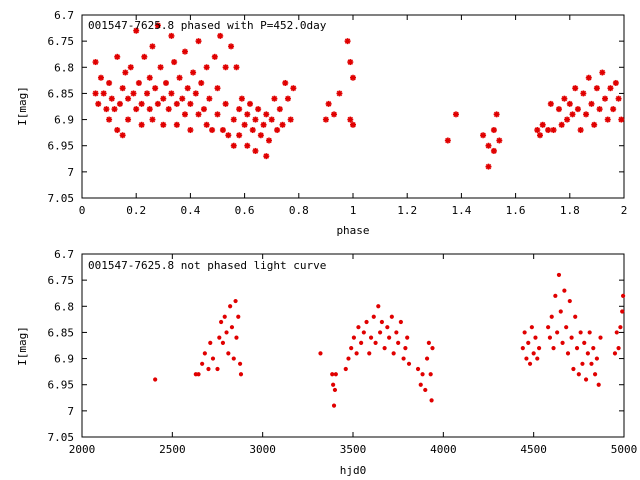  I want to click on phased-plot-ytick-label: 6.75, so click(61, 41).